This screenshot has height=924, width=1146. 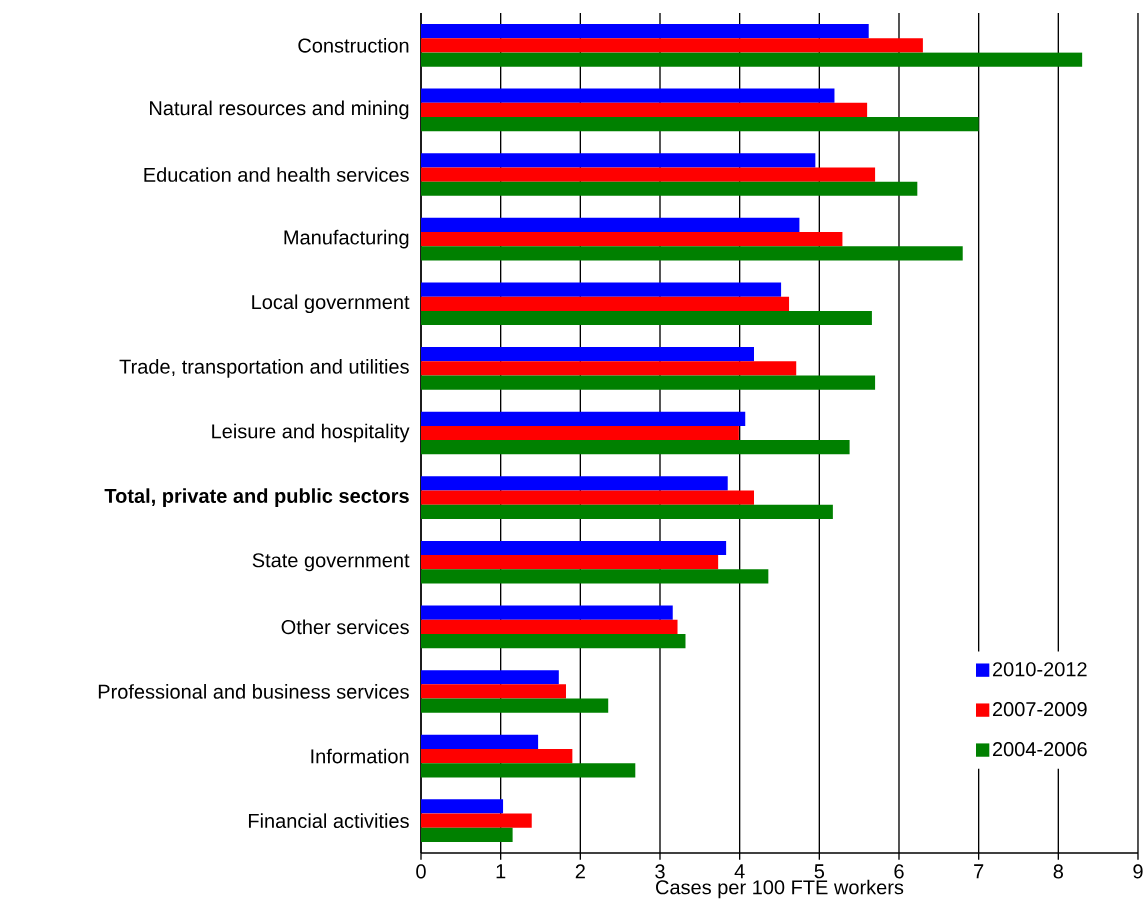 What do you see at coordinates (311, 433) in the screenshot?
I see `y-tick-label: Leisure and hospitality` at bounding box center [311, 433].